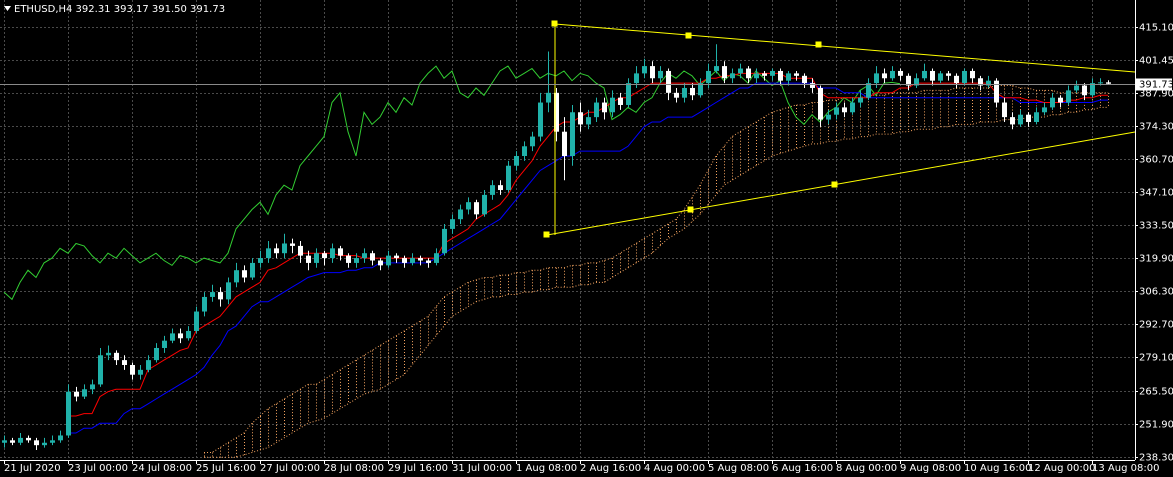 Image resolution: width=1173 pixels, height=477 pixels. I want to click on x-tick-label: 25 Jul 16:00, so click(226, 468).